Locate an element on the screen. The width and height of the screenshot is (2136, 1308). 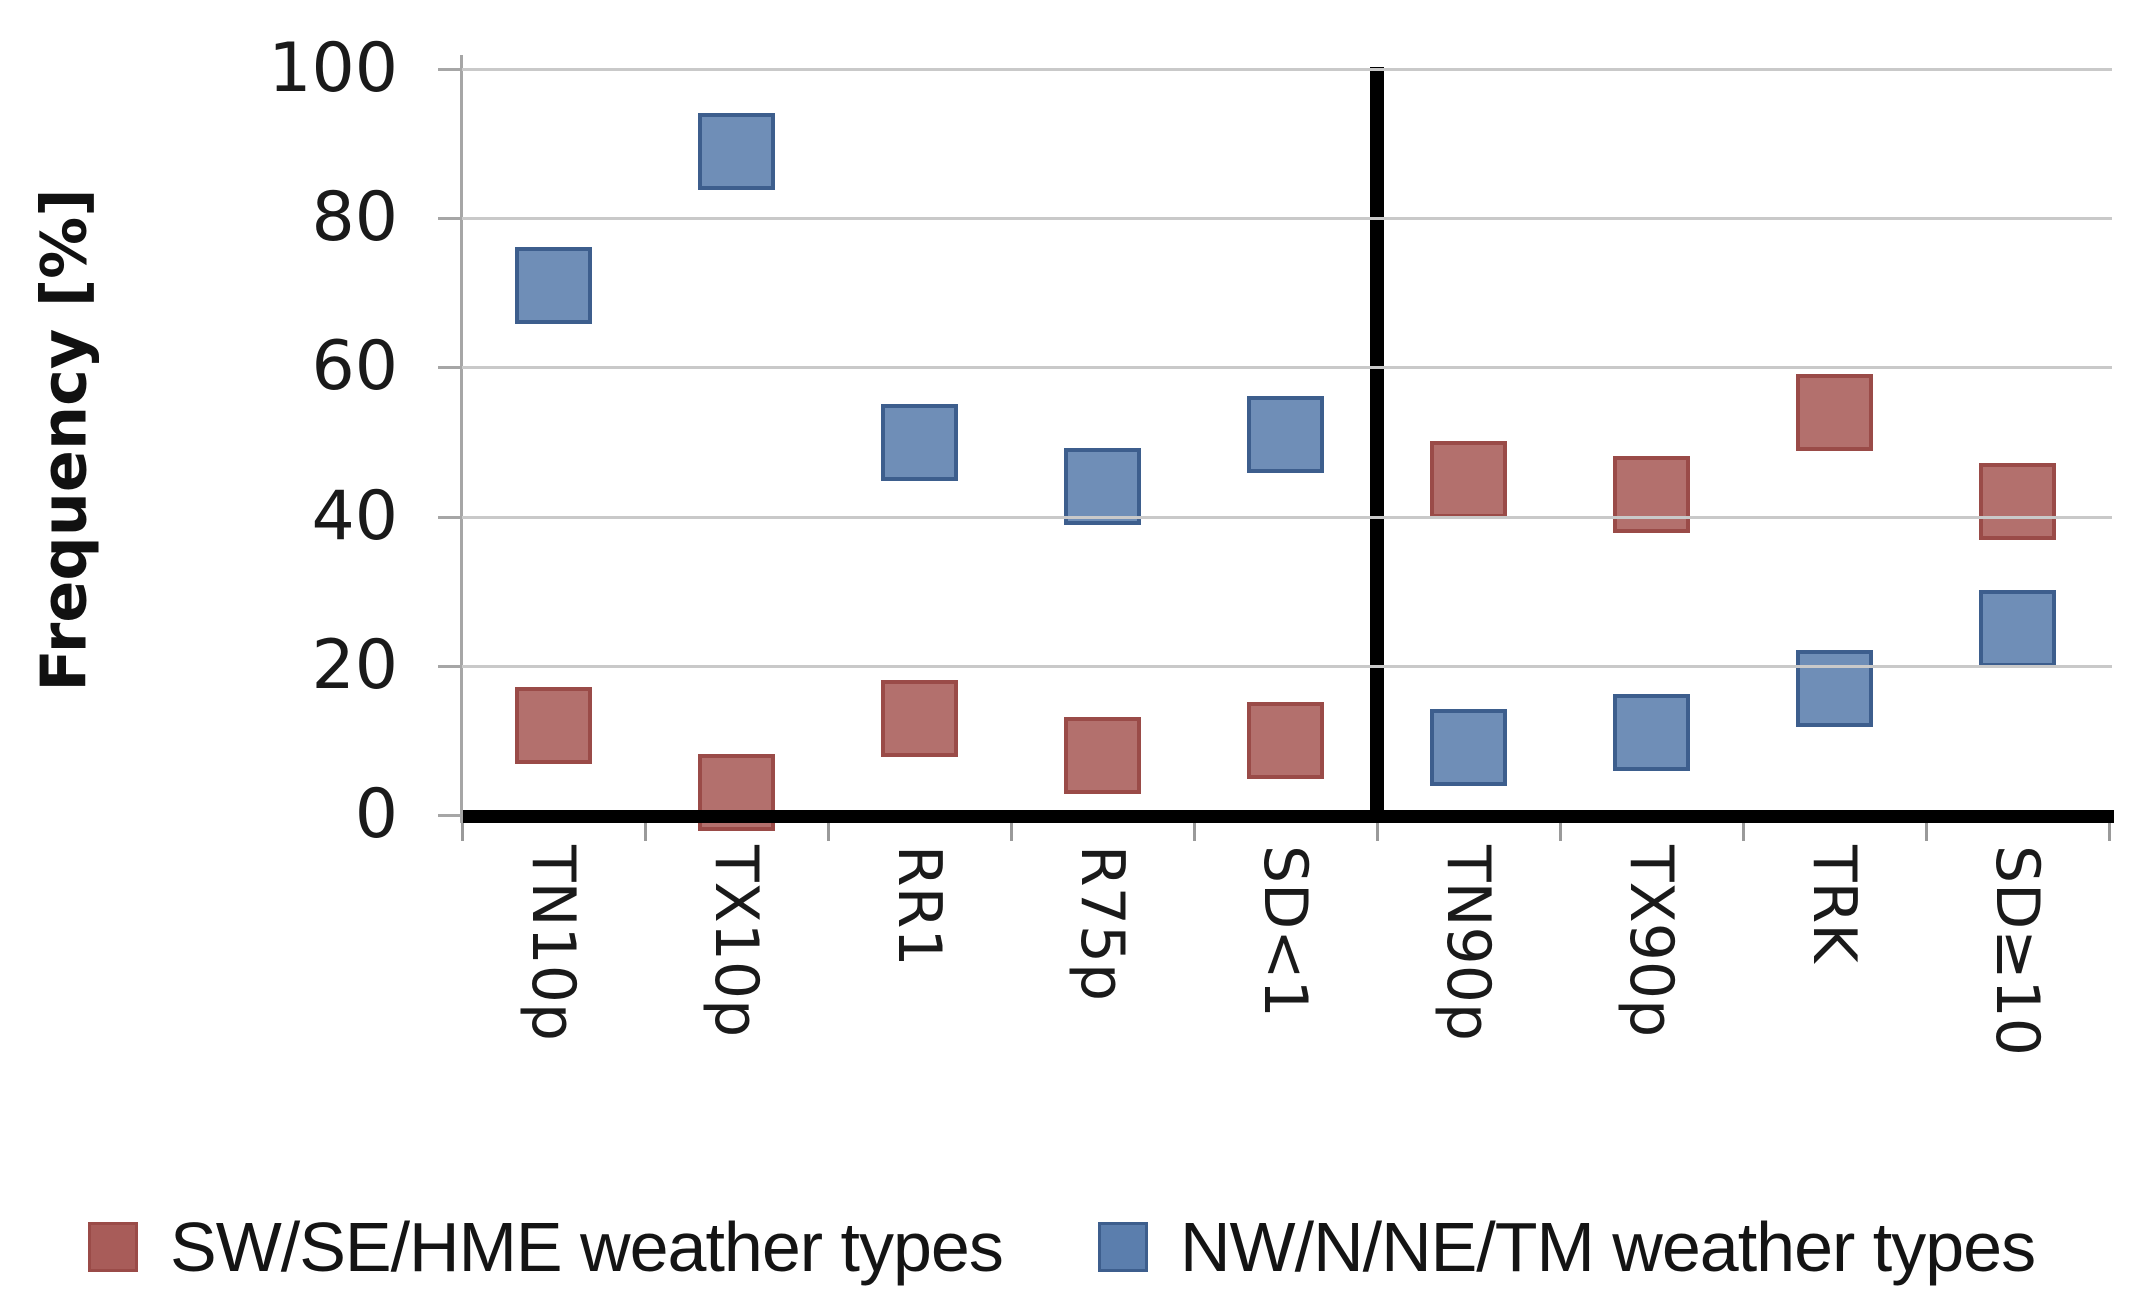
marker-nw-n-ne-tm-TX10p is located at coordinates (736, 151).